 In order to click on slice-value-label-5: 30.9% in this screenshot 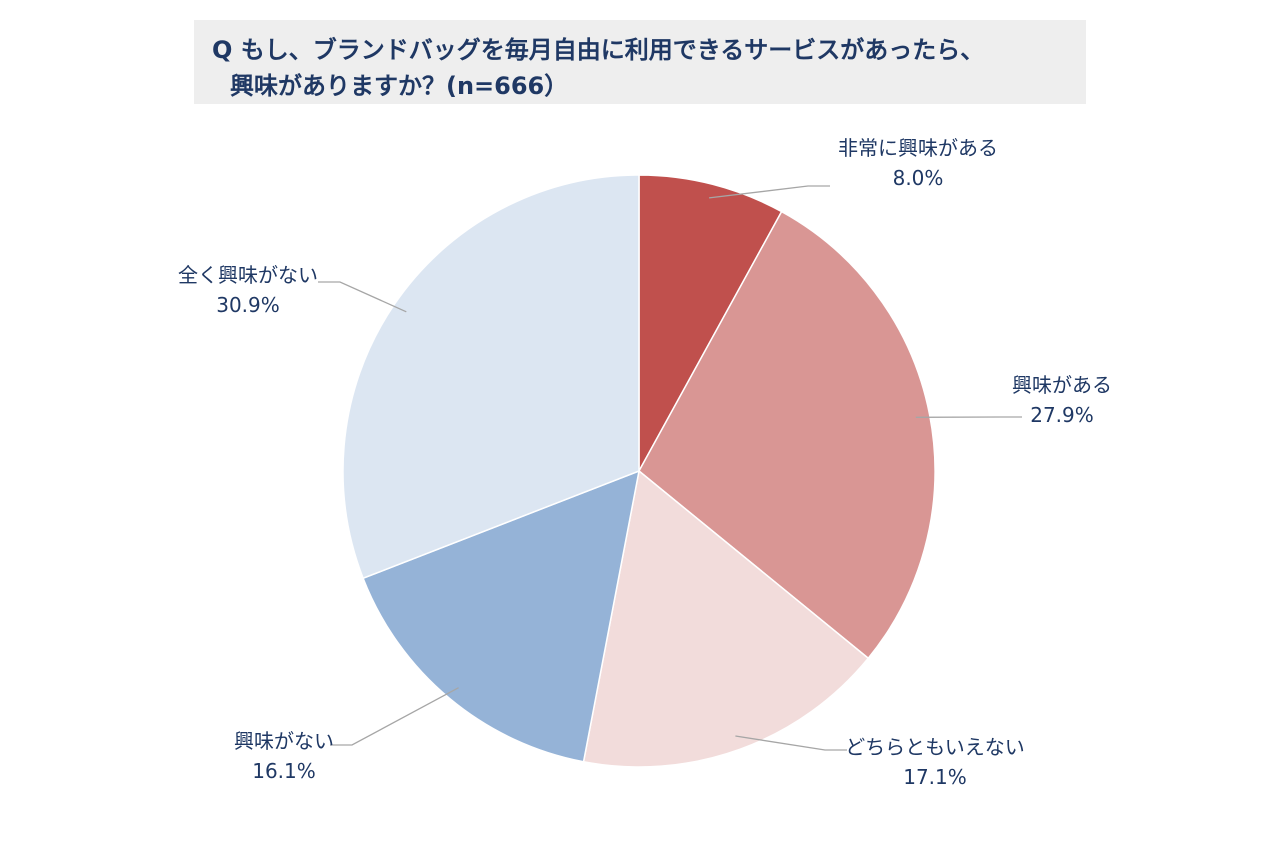, I will do `click(248, 305)`.